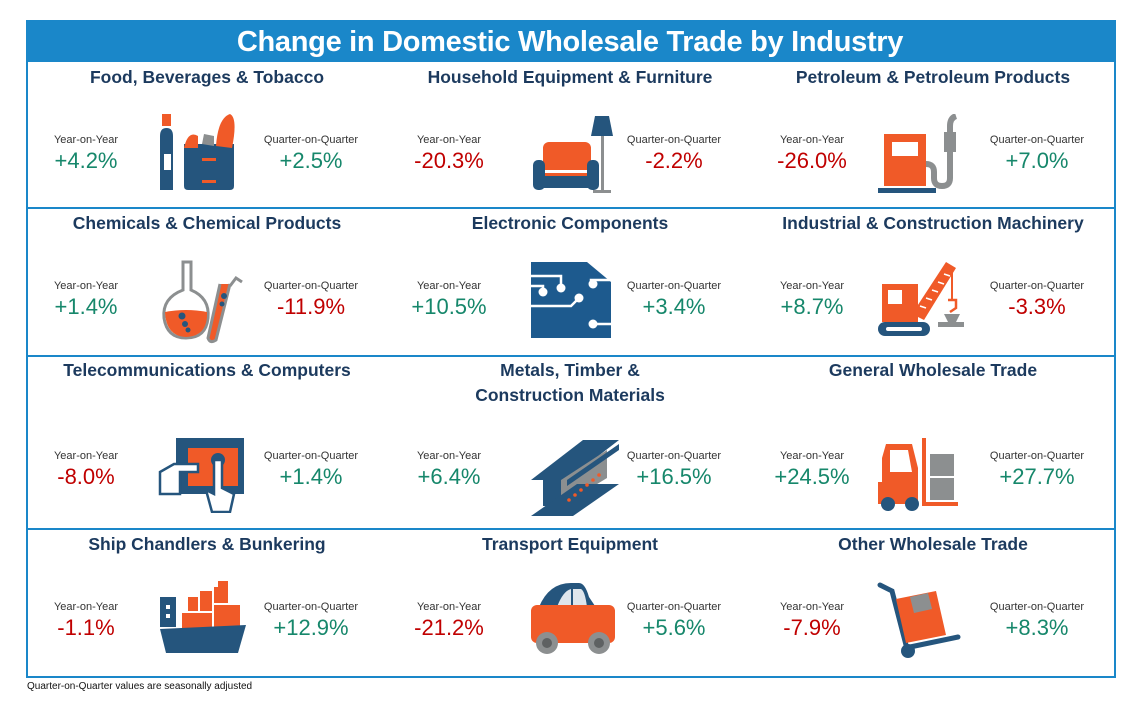 The height and width of the screenshot is (707, 1141). Describe the element at coordinates (449, 306) in the screenshot. I see `yoy-value: +10.5%` at that location.